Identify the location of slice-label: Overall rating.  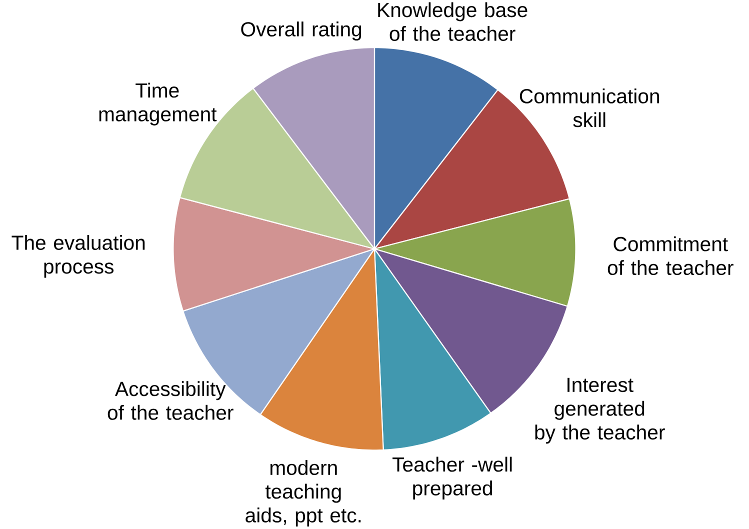
(301, 31).